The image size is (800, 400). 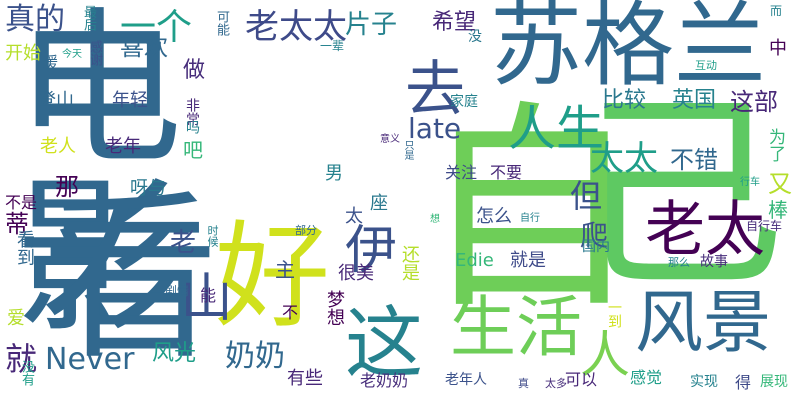 I want to click on word-这部: 这部, so click(x=754, y=102).